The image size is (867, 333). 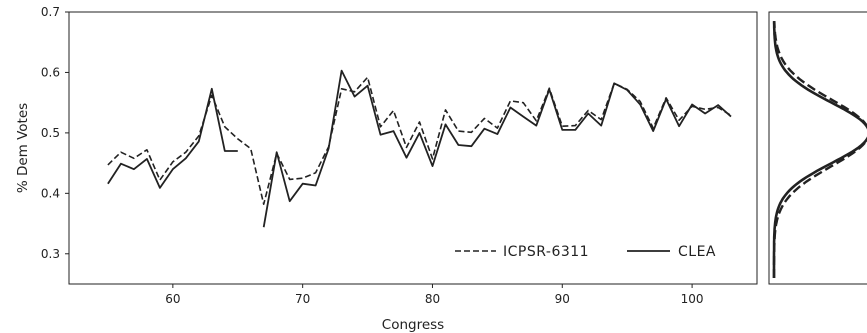 I want to click on y-tick-label: 0.5, so click(x=50, y=133).